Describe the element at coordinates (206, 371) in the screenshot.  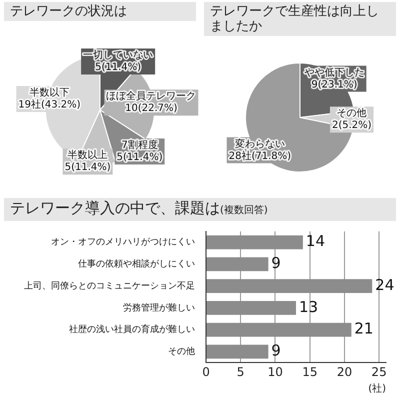
I see `x-tick-label: 0` at that location.